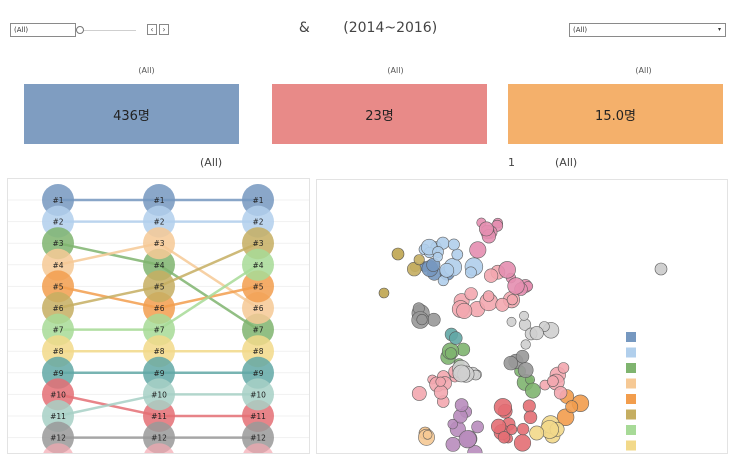 The height and width of the screenshot is (454, 736). I want to click on right-dropdown: (All) ▾, so click(647, 30).